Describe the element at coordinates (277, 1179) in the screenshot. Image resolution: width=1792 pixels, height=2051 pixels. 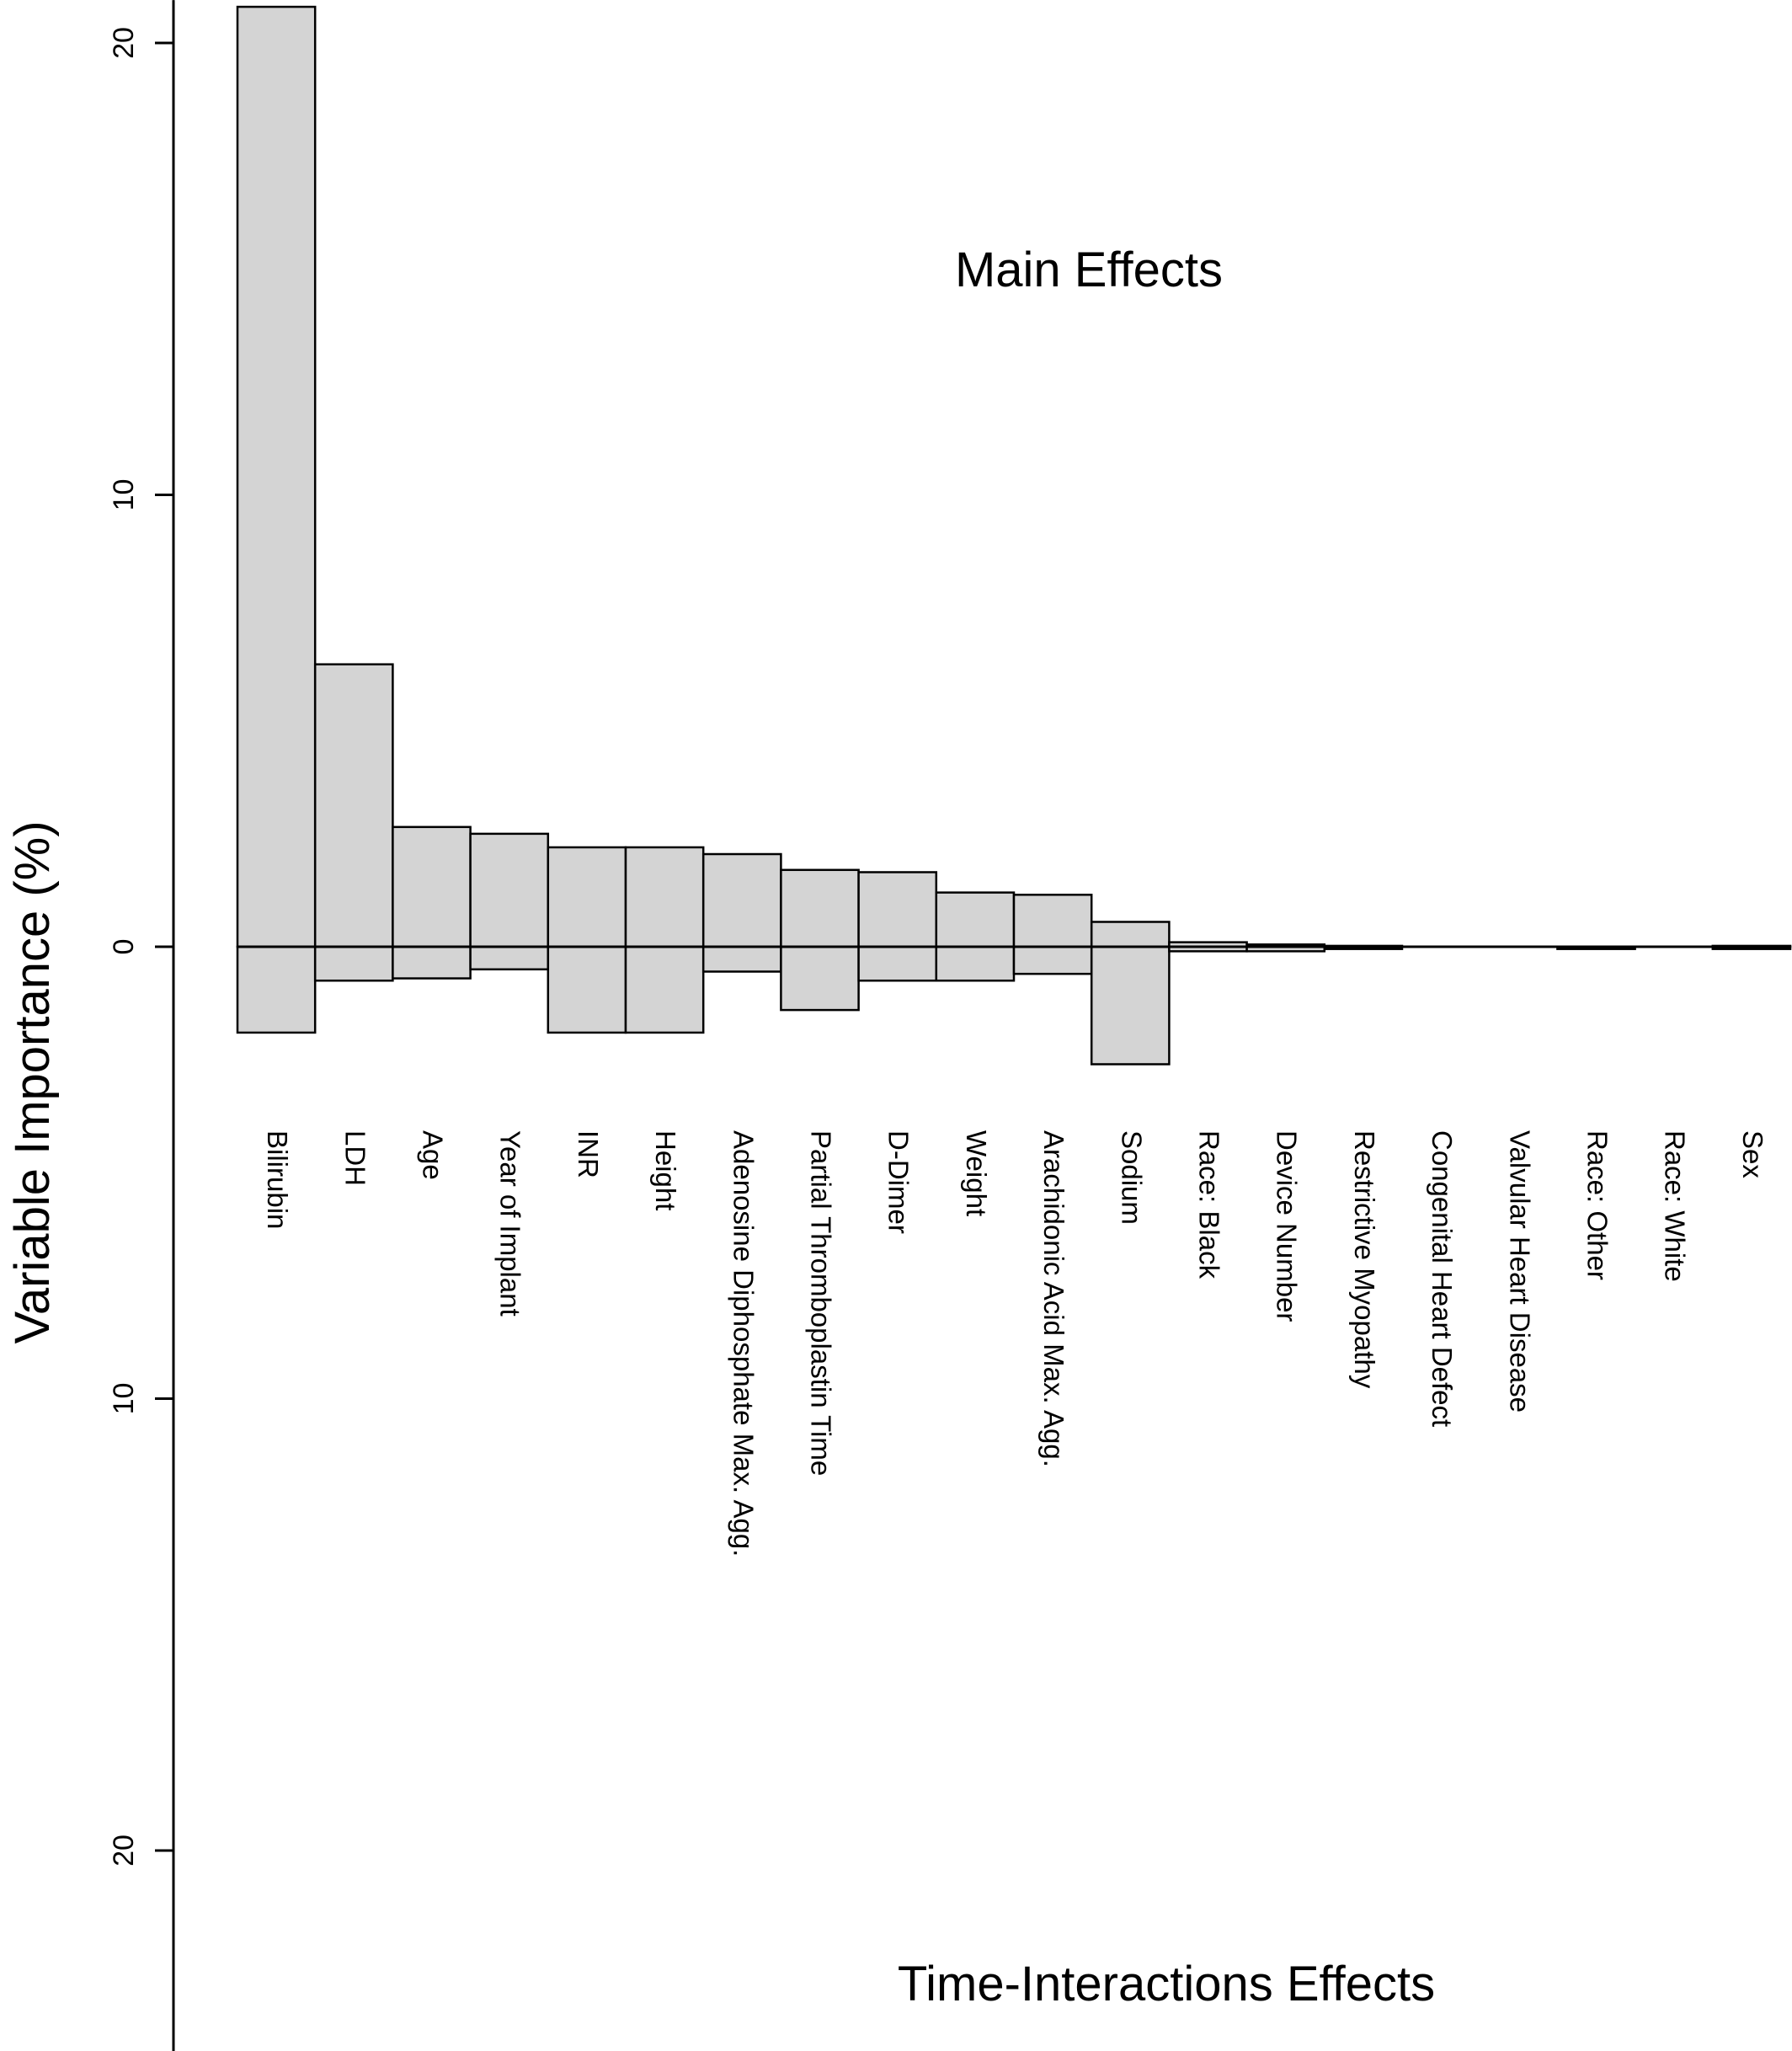
I see `category-label: Bilirubin` at that location.